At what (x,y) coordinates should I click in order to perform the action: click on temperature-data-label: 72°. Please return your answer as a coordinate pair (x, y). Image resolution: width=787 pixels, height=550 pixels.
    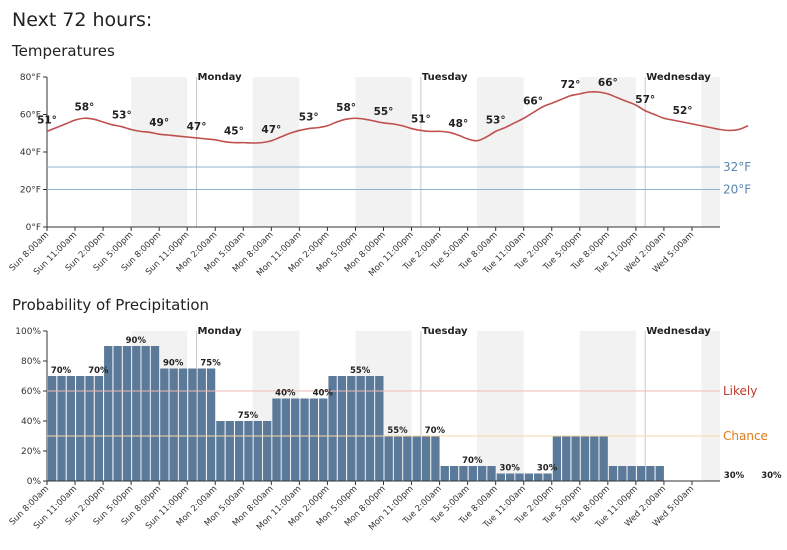
    Looking at the image, I should click on (571, 85).